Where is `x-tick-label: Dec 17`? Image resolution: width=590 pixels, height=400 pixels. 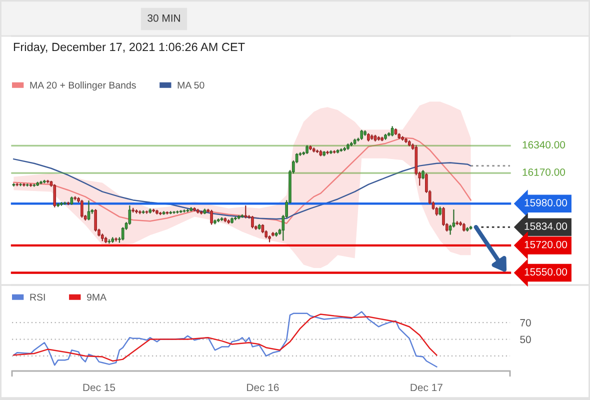
x-tick-label: Dec 17 is located at coordinates (426, 388).